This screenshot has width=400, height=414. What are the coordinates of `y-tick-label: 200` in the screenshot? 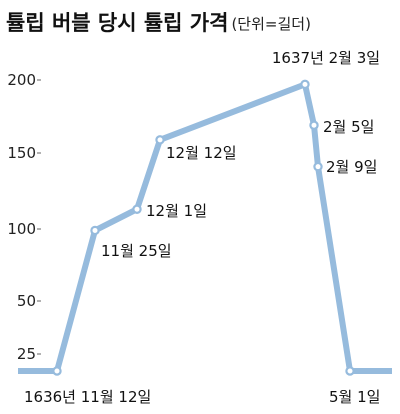 It's located at (21, 80).